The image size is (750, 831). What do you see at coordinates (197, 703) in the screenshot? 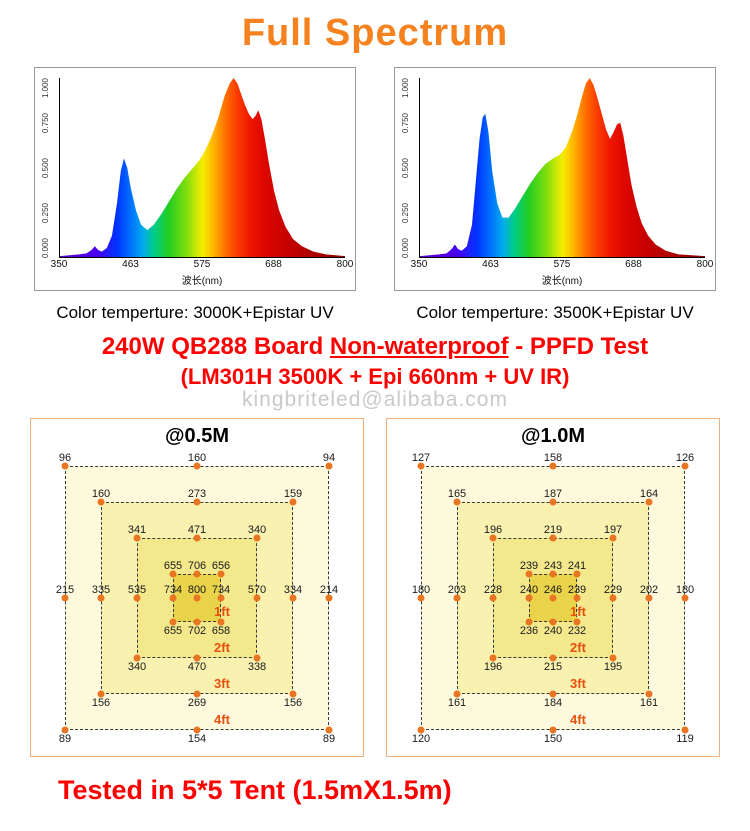
I see `ppfd-value: 269` at bounding box center [197, 703].